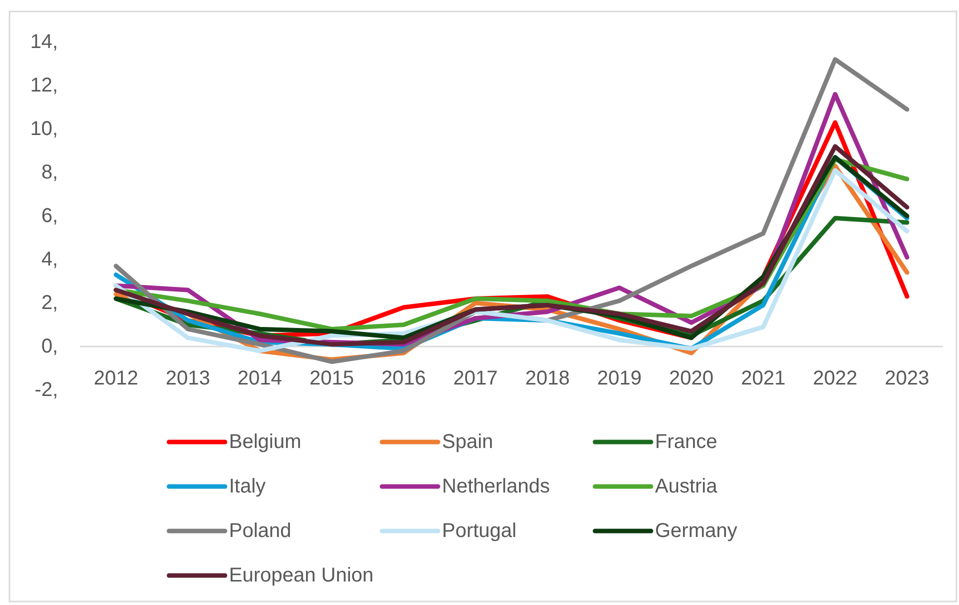 The height and width of the screenshot is (605, 959). I want to click on legend-label: Austria, so click(686, 487).